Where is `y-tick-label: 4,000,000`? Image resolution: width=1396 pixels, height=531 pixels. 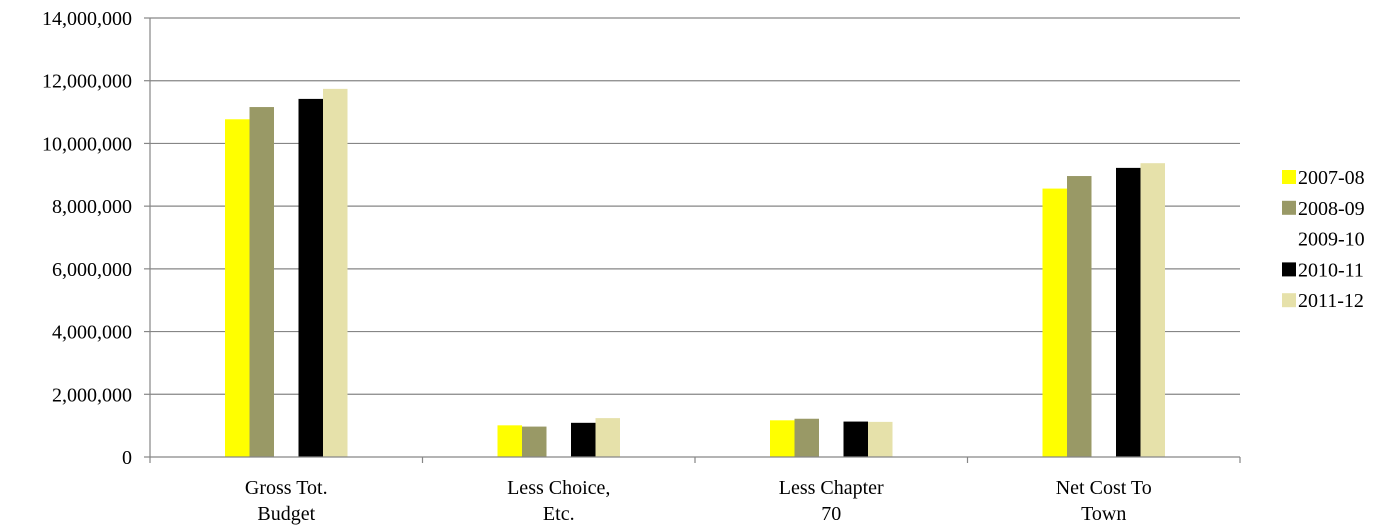
y-tick-label: 4,000,000 is located at coordinates (92, 333).